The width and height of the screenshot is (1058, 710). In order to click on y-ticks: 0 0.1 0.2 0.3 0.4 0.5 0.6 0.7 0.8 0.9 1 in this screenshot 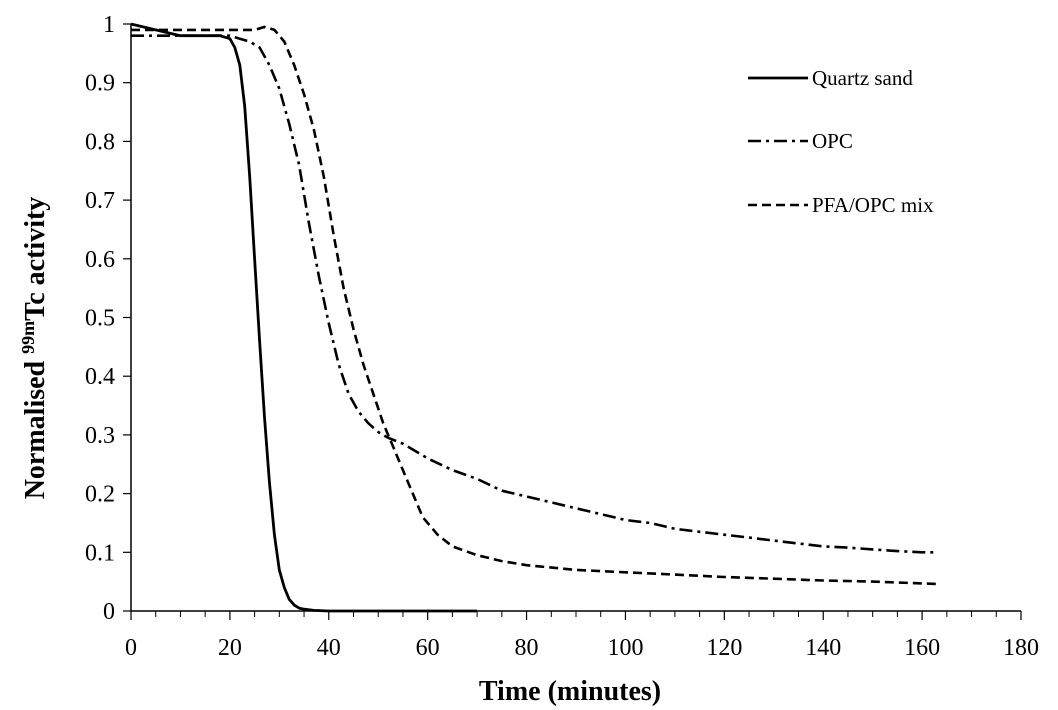, I will do `click(108, 318)`.